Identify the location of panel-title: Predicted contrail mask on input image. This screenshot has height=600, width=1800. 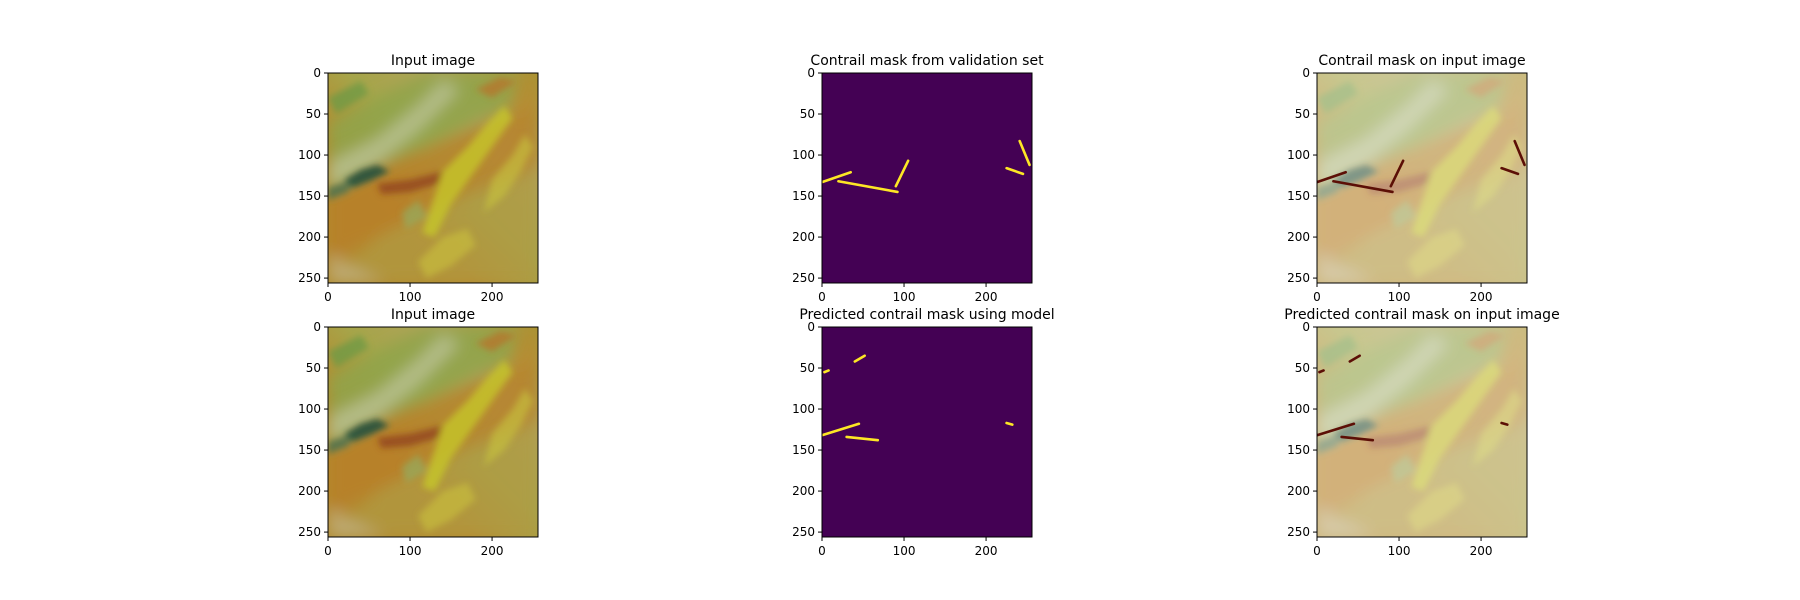
(1421, 315).